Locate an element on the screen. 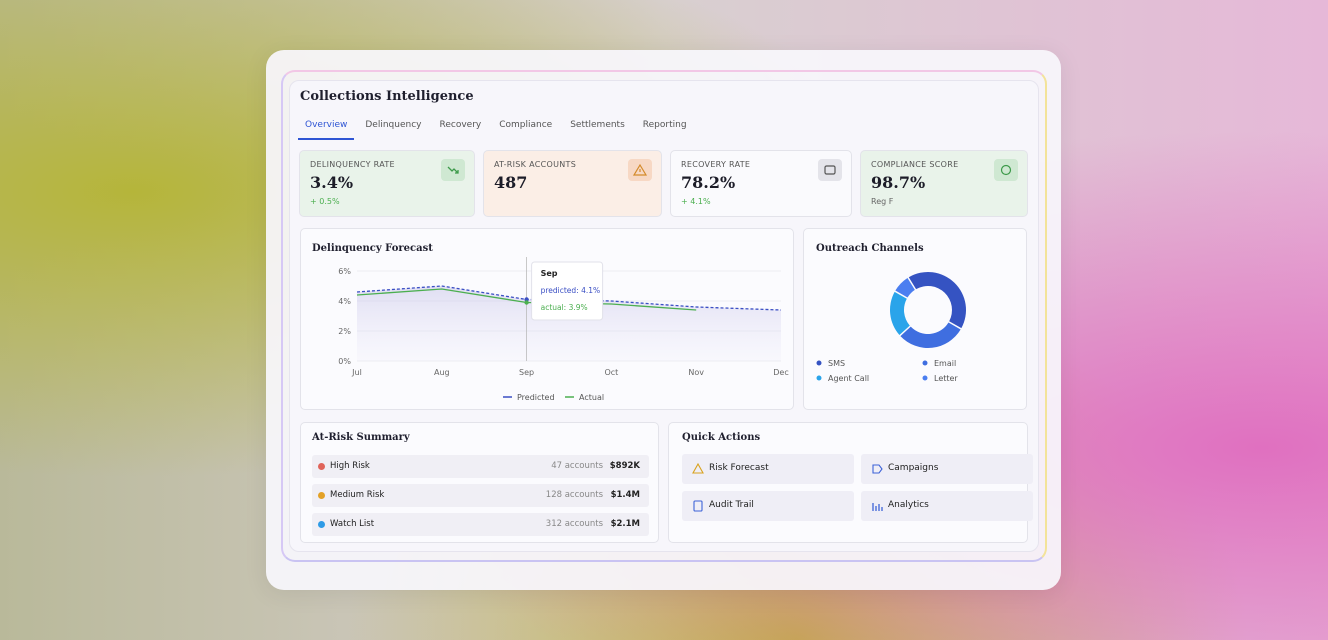 Image resolution: width=1328 pixels, height=640 pixels. tooltip-title: Sep is located at coordinates (549, 273).